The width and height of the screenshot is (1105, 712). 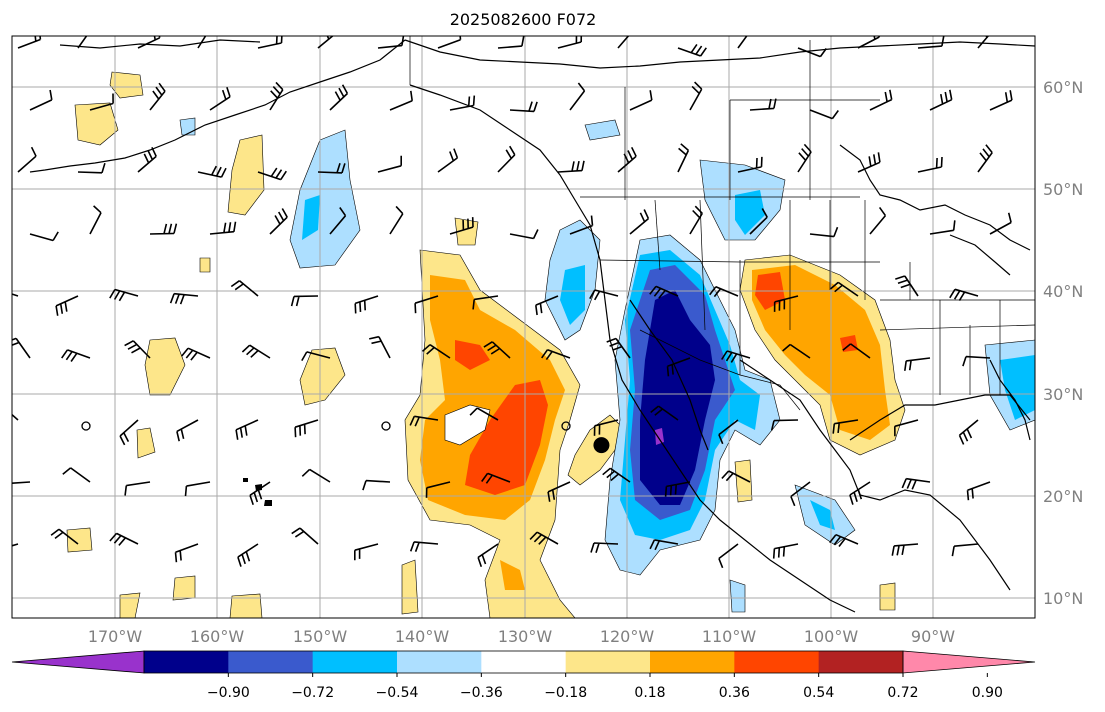 I want to click on colorbar-tick-label: 0.36, so click(x=734, y=693).